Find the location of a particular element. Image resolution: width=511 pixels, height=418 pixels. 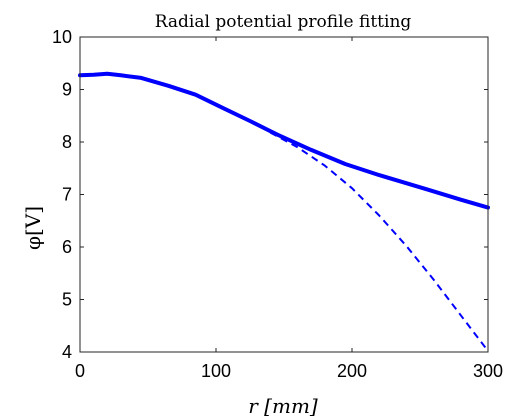

y-tick-label: 5 is located at coordinates (67, 300).